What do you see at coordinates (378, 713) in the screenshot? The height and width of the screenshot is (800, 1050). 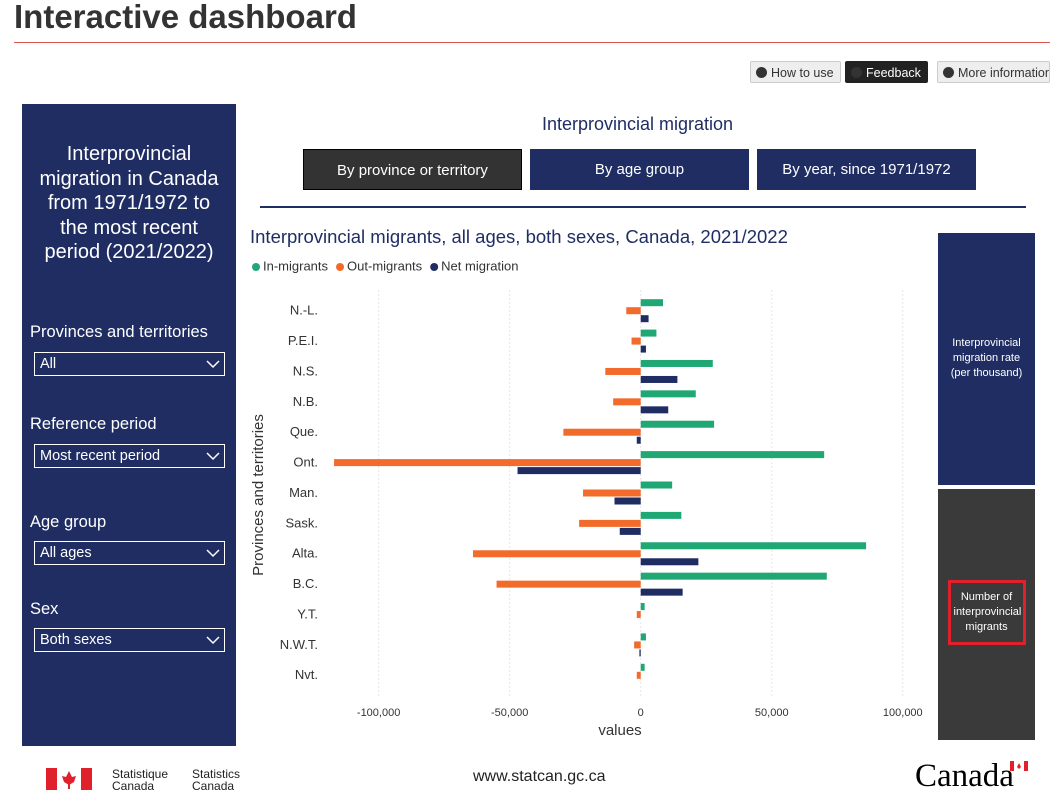 I see `x-tick-label: -100,000` at bounding box center [378, 713].